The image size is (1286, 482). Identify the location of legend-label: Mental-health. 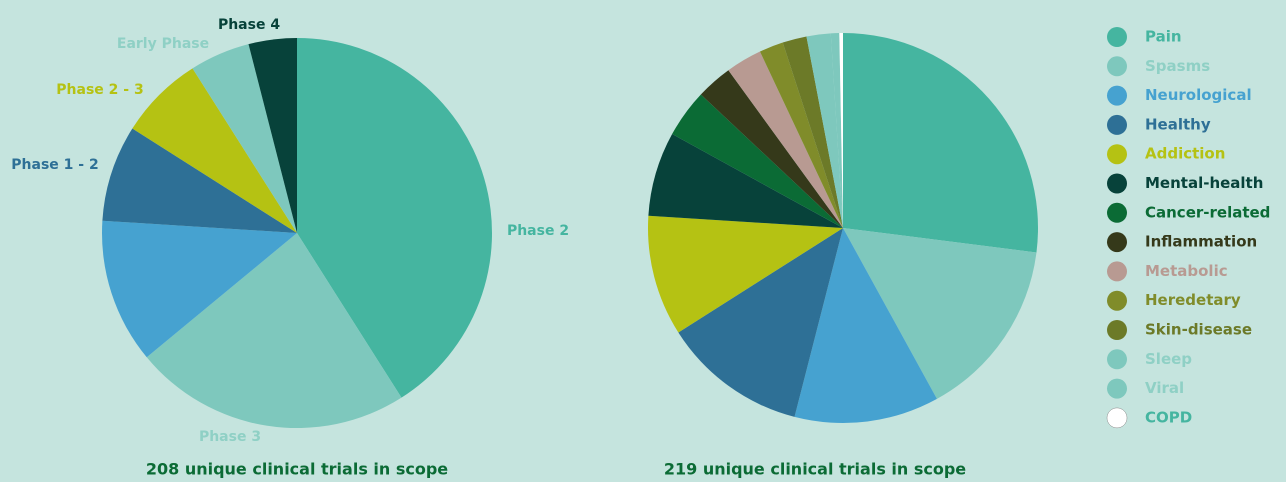
(1204, 183).